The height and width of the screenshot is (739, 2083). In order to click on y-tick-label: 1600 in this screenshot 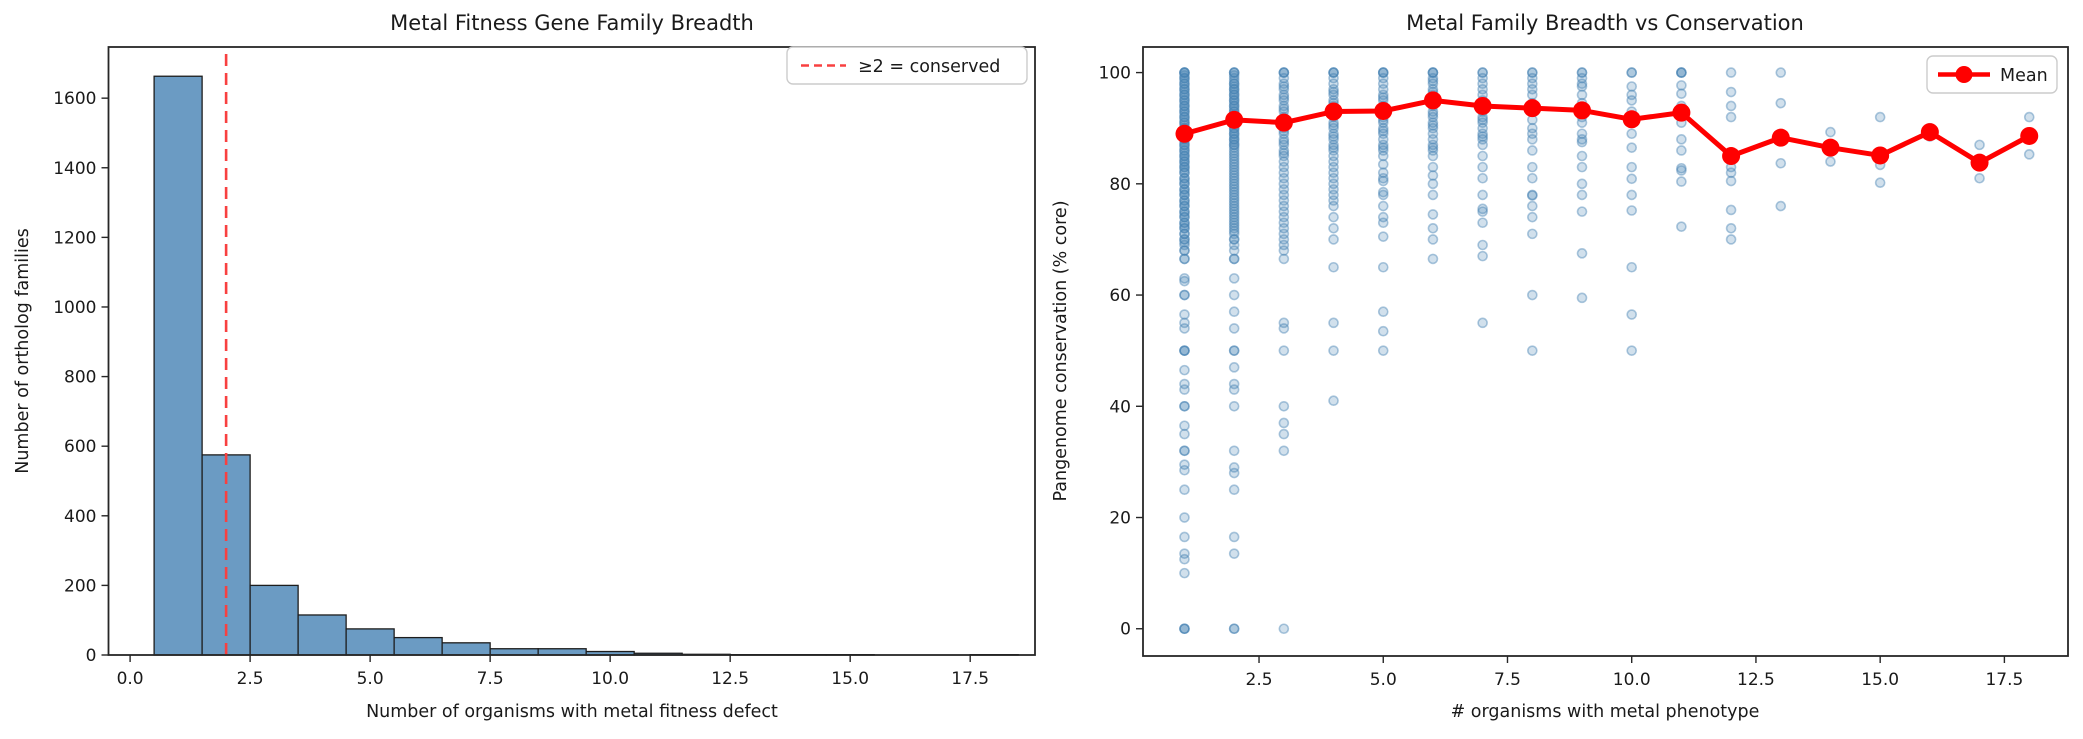, I will do `click(74, 99)`.